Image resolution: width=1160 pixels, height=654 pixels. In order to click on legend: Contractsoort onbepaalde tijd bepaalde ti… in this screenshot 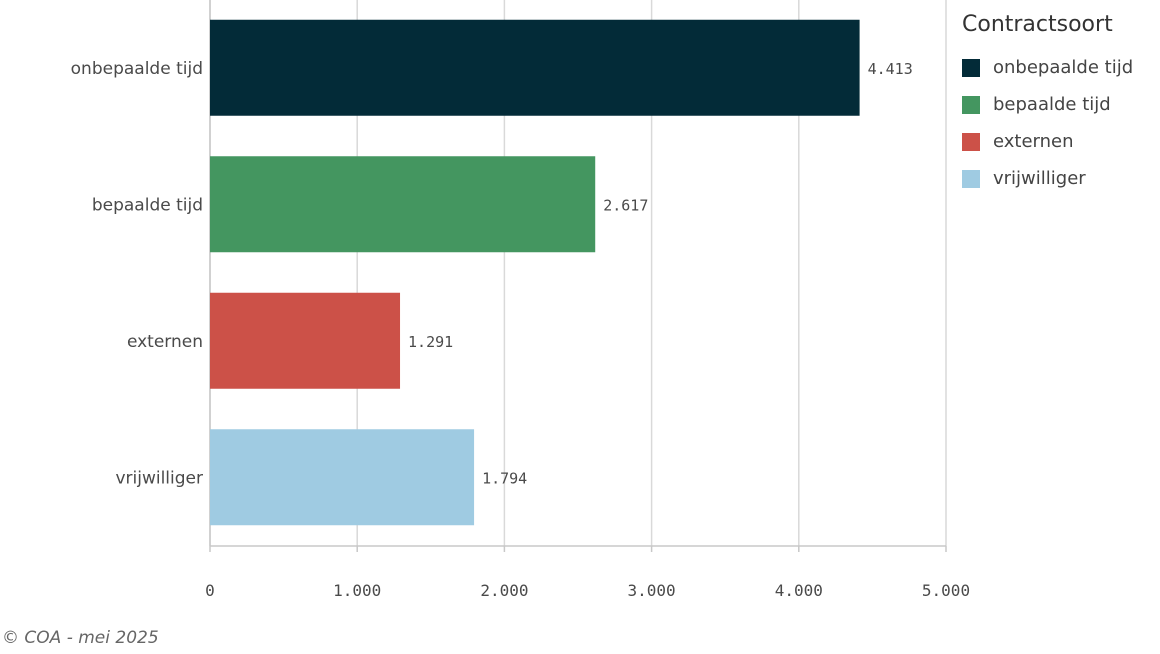, I will do `click(1047, 104)`.